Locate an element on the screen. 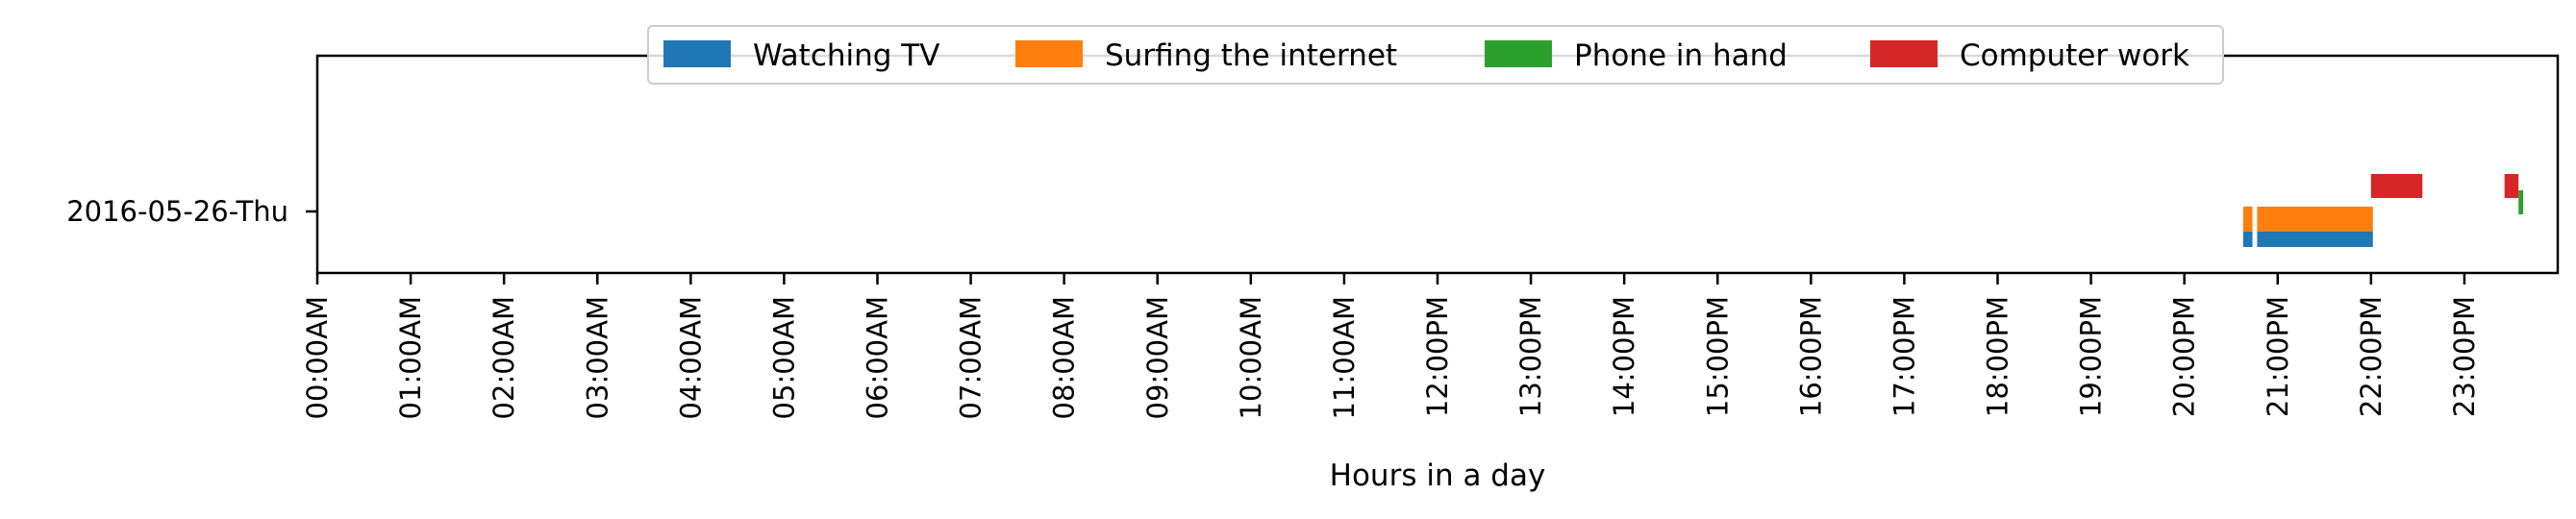  x-tick-label: 19:00PM is located at coordinates (2091, 356).